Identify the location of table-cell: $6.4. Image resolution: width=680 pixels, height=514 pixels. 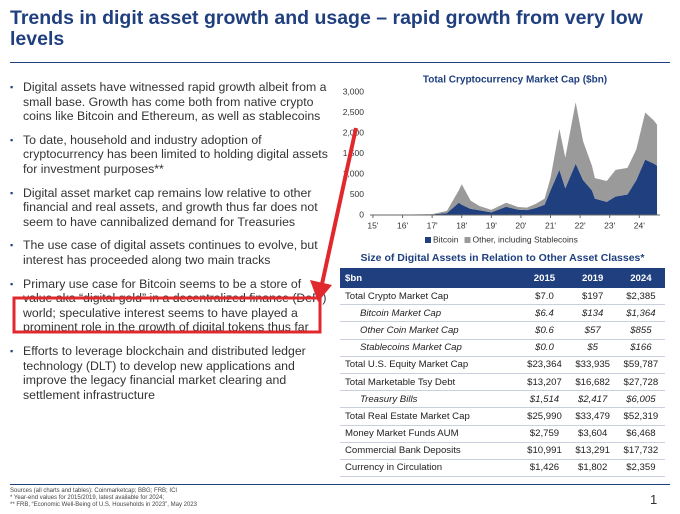
(544, 313).